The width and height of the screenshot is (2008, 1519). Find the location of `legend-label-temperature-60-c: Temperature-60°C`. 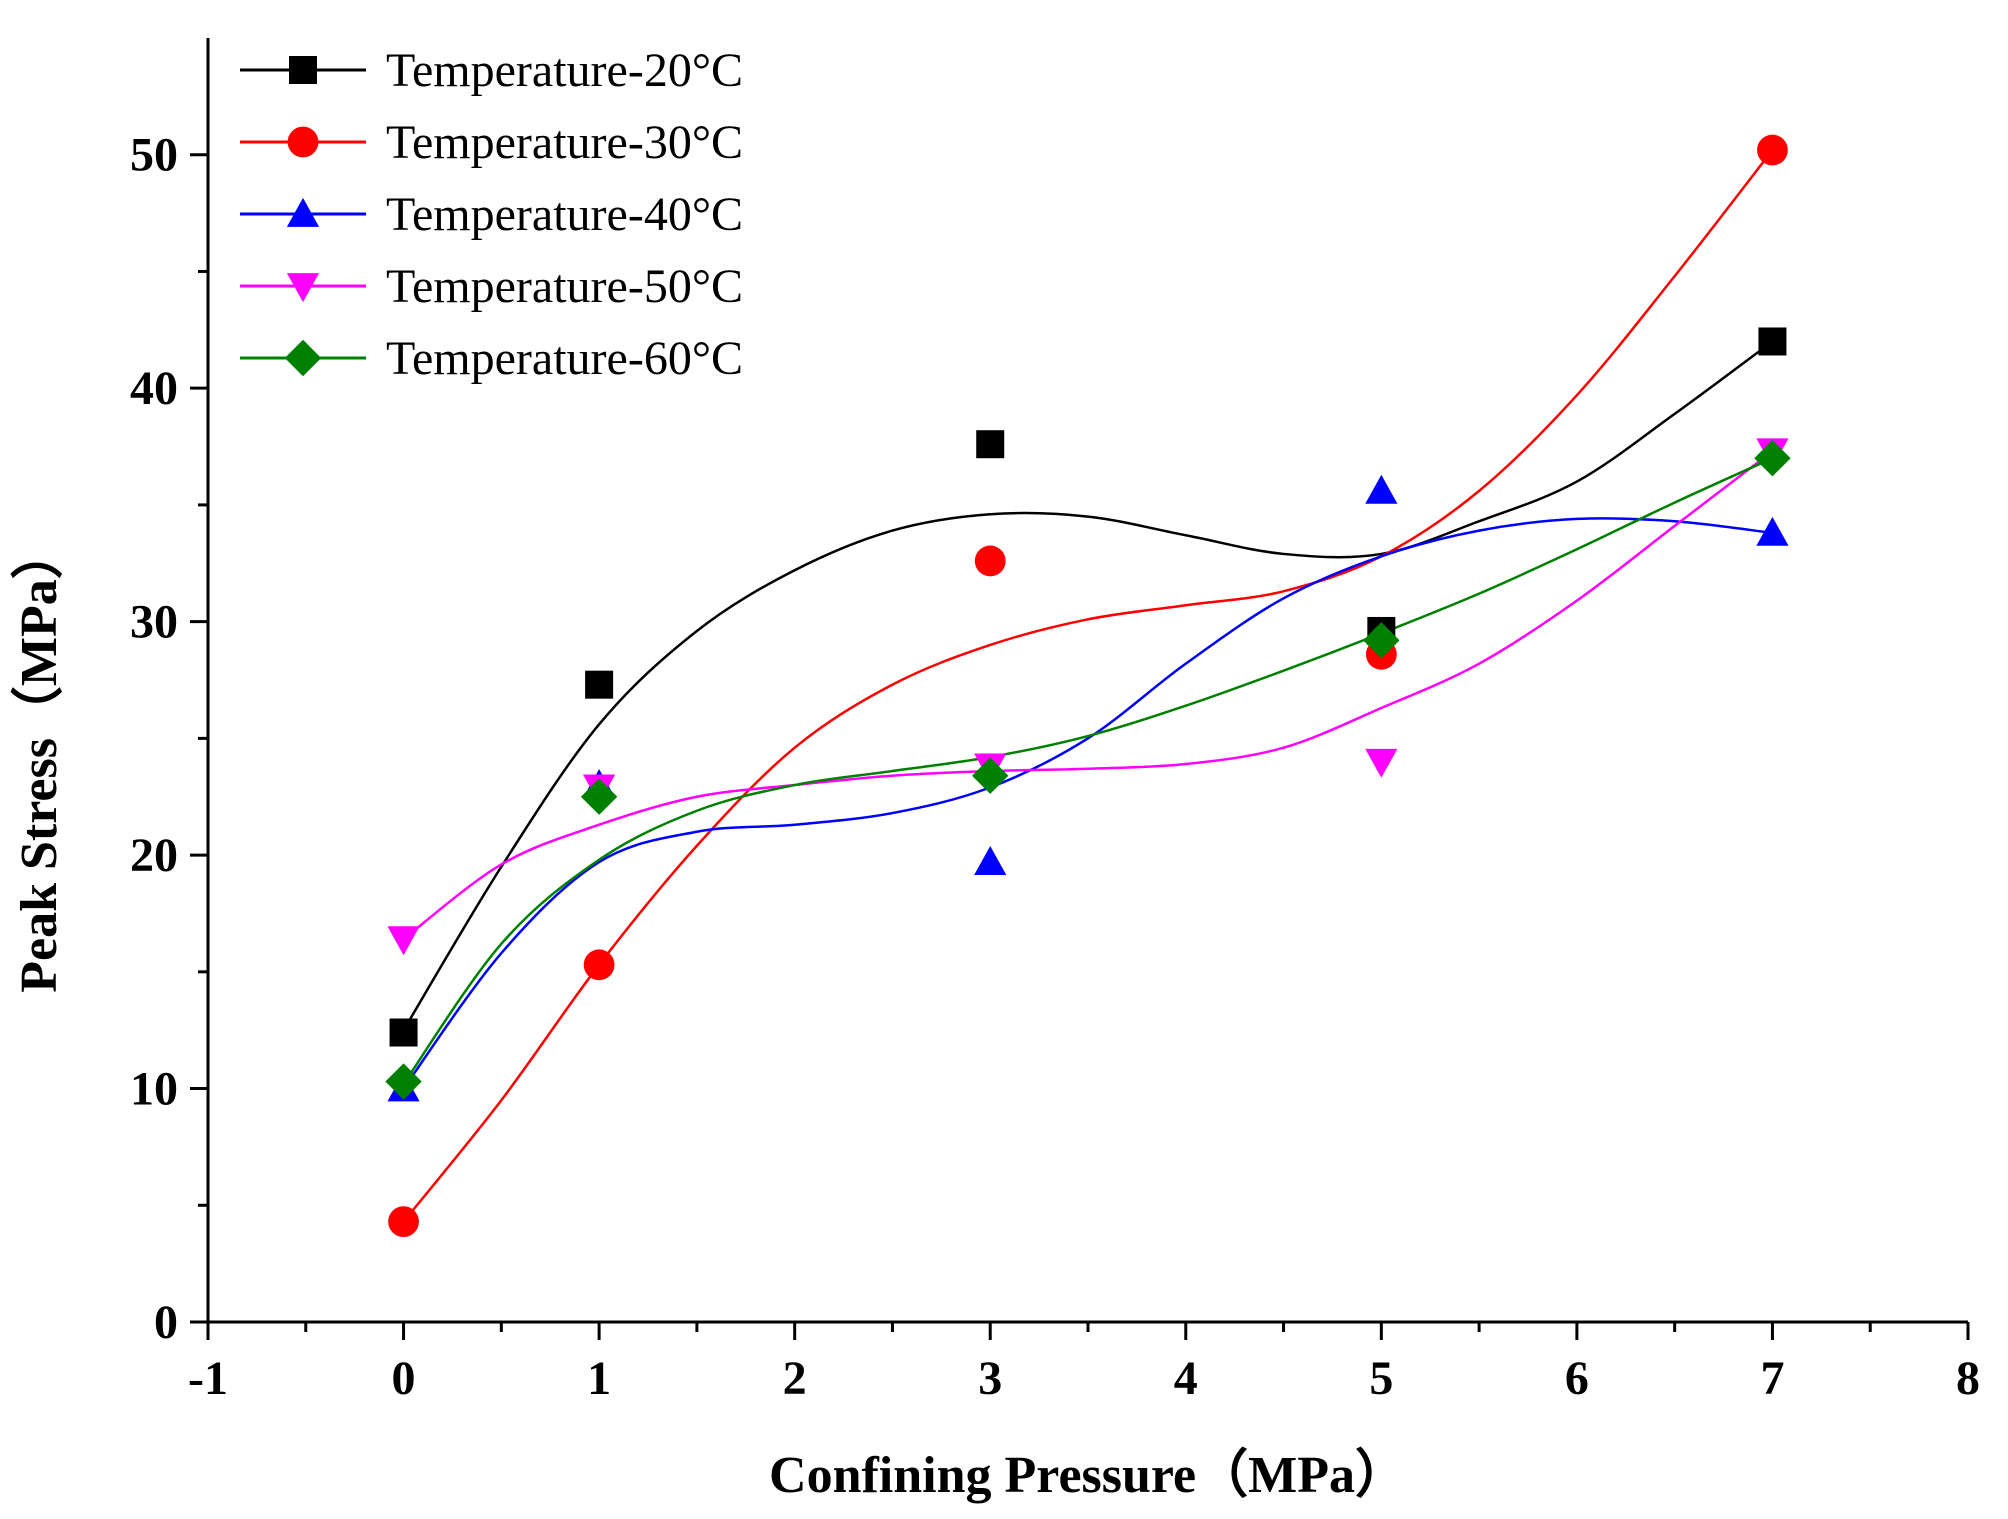

legend-label-temperature-60-c: Temperature-60°C is located at coordinates (564, 358).